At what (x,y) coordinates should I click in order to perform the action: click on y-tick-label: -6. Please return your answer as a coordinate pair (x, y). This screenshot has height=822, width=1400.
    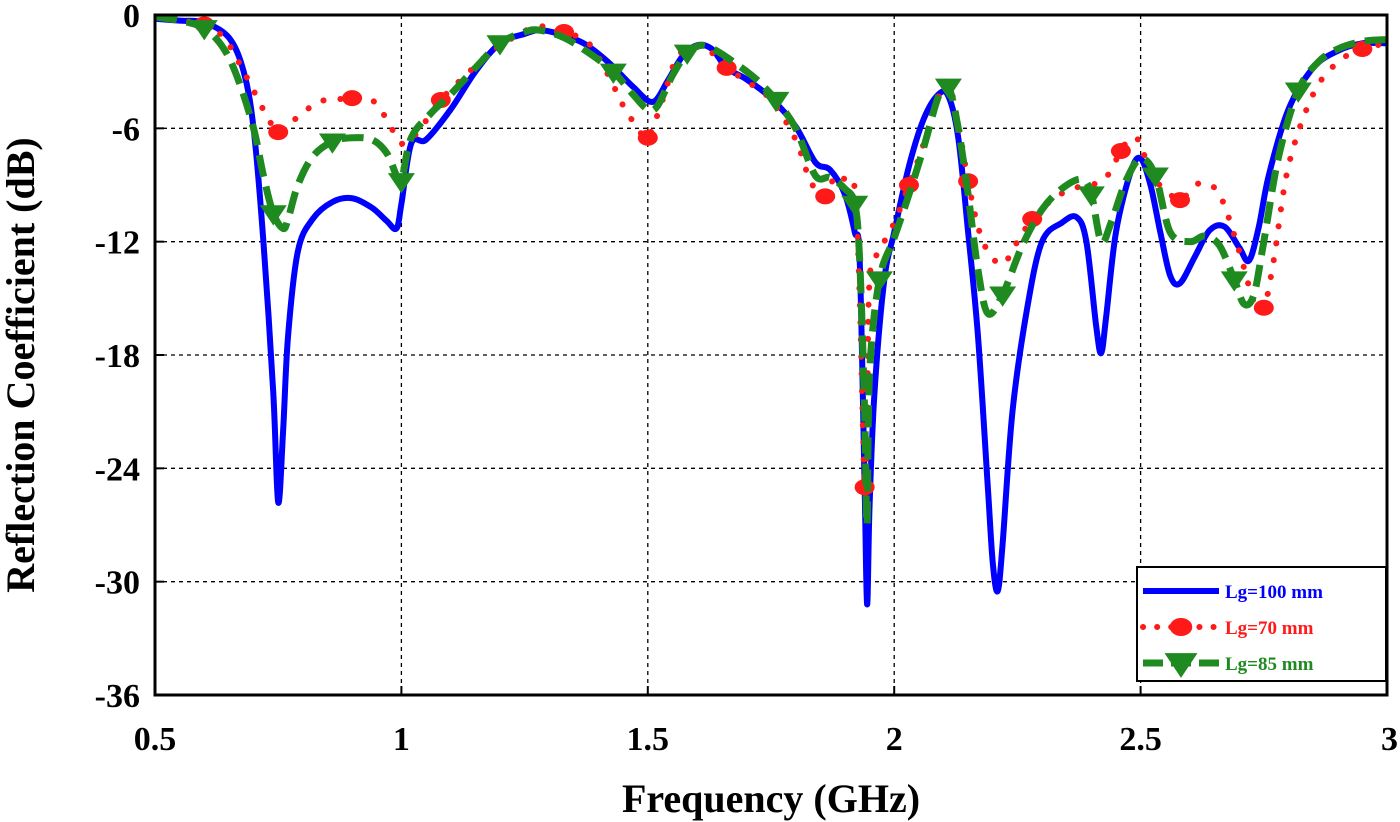
    Looking at the image, I should click on (126, 129).